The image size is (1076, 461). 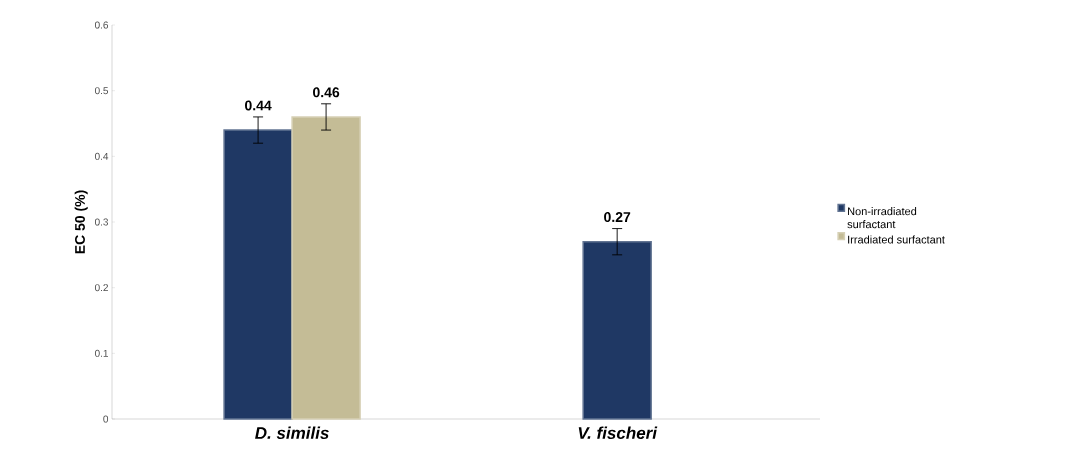 What do you see at coordinates (101, 25) in the screenshot?
I see `y-tick-label: 0.6` at bounding box center [101, 25].